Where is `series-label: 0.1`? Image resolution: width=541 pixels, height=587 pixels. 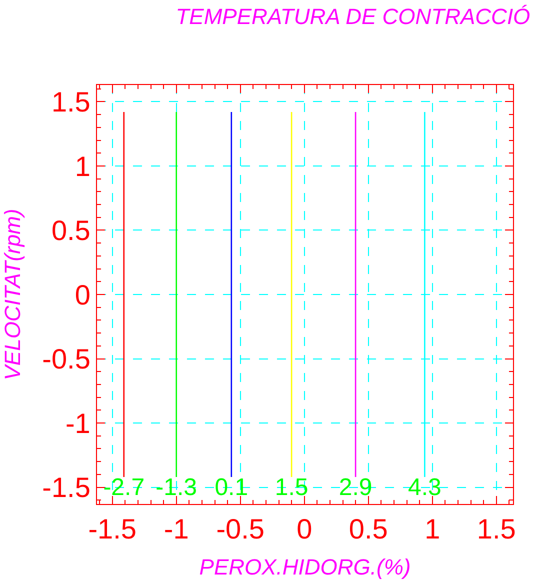 series-label: 0.1 is located at coordinates (231, 488).